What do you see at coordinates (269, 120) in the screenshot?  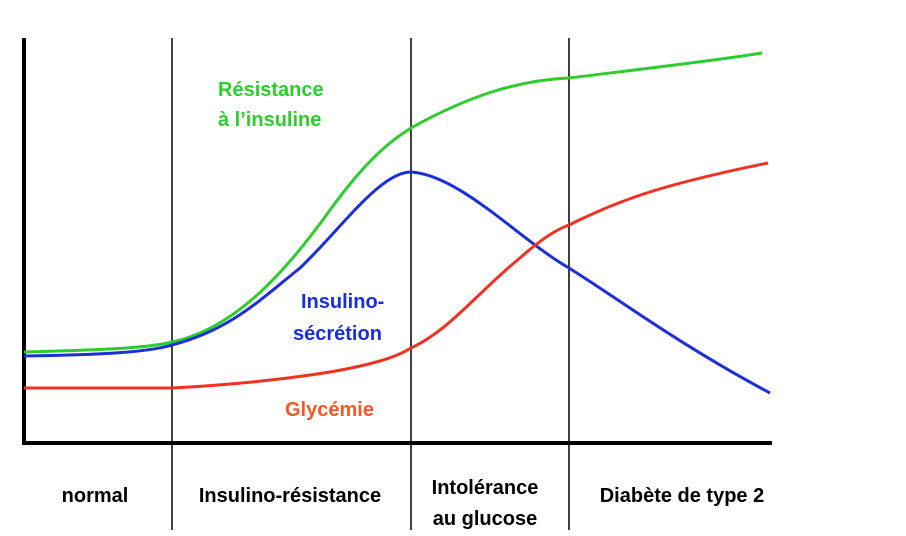 I see `curve-label: à l’insuline` at bounding box center [269, 120].